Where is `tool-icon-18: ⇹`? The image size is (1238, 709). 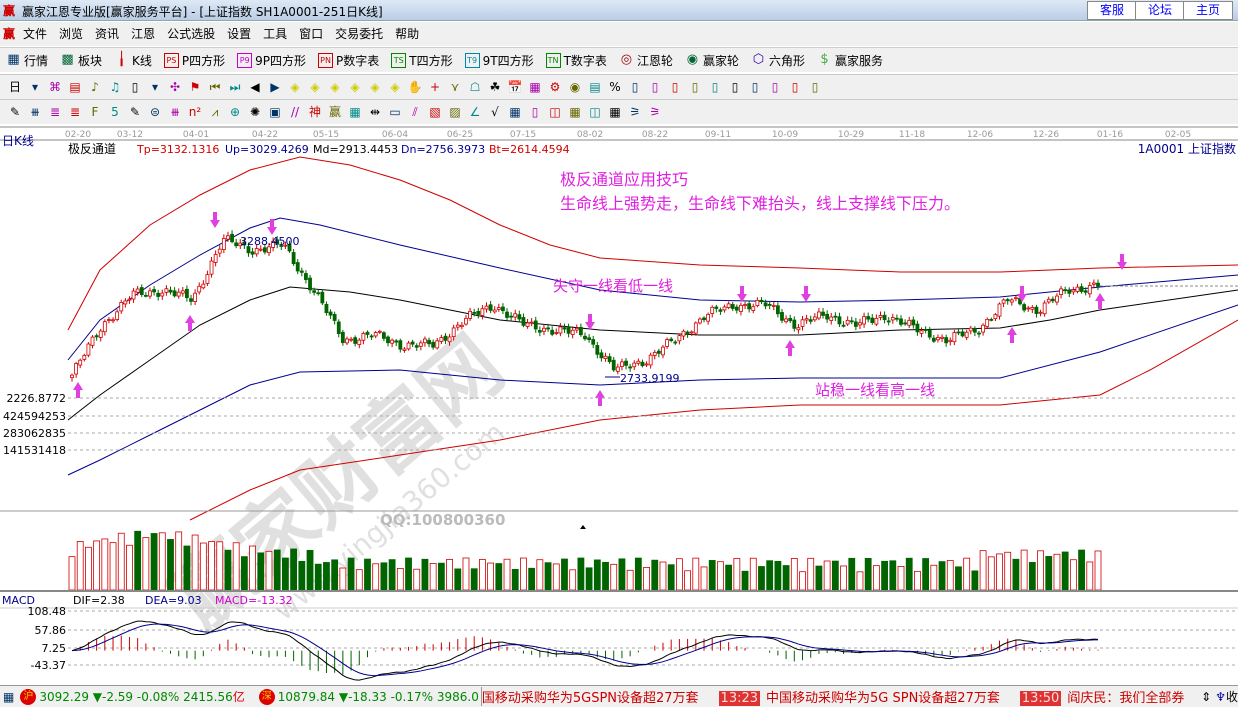 tool-icon-18: ⇹ is located at coordinates (375, 112).